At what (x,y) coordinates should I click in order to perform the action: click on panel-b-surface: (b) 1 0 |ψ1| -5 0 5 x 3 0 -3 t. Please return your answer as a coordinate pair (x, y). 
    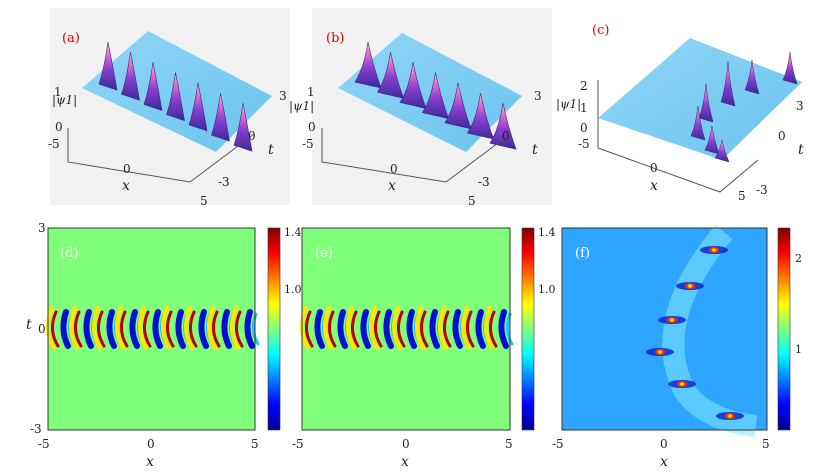
    Looking at the image, I should click on (420, 108).